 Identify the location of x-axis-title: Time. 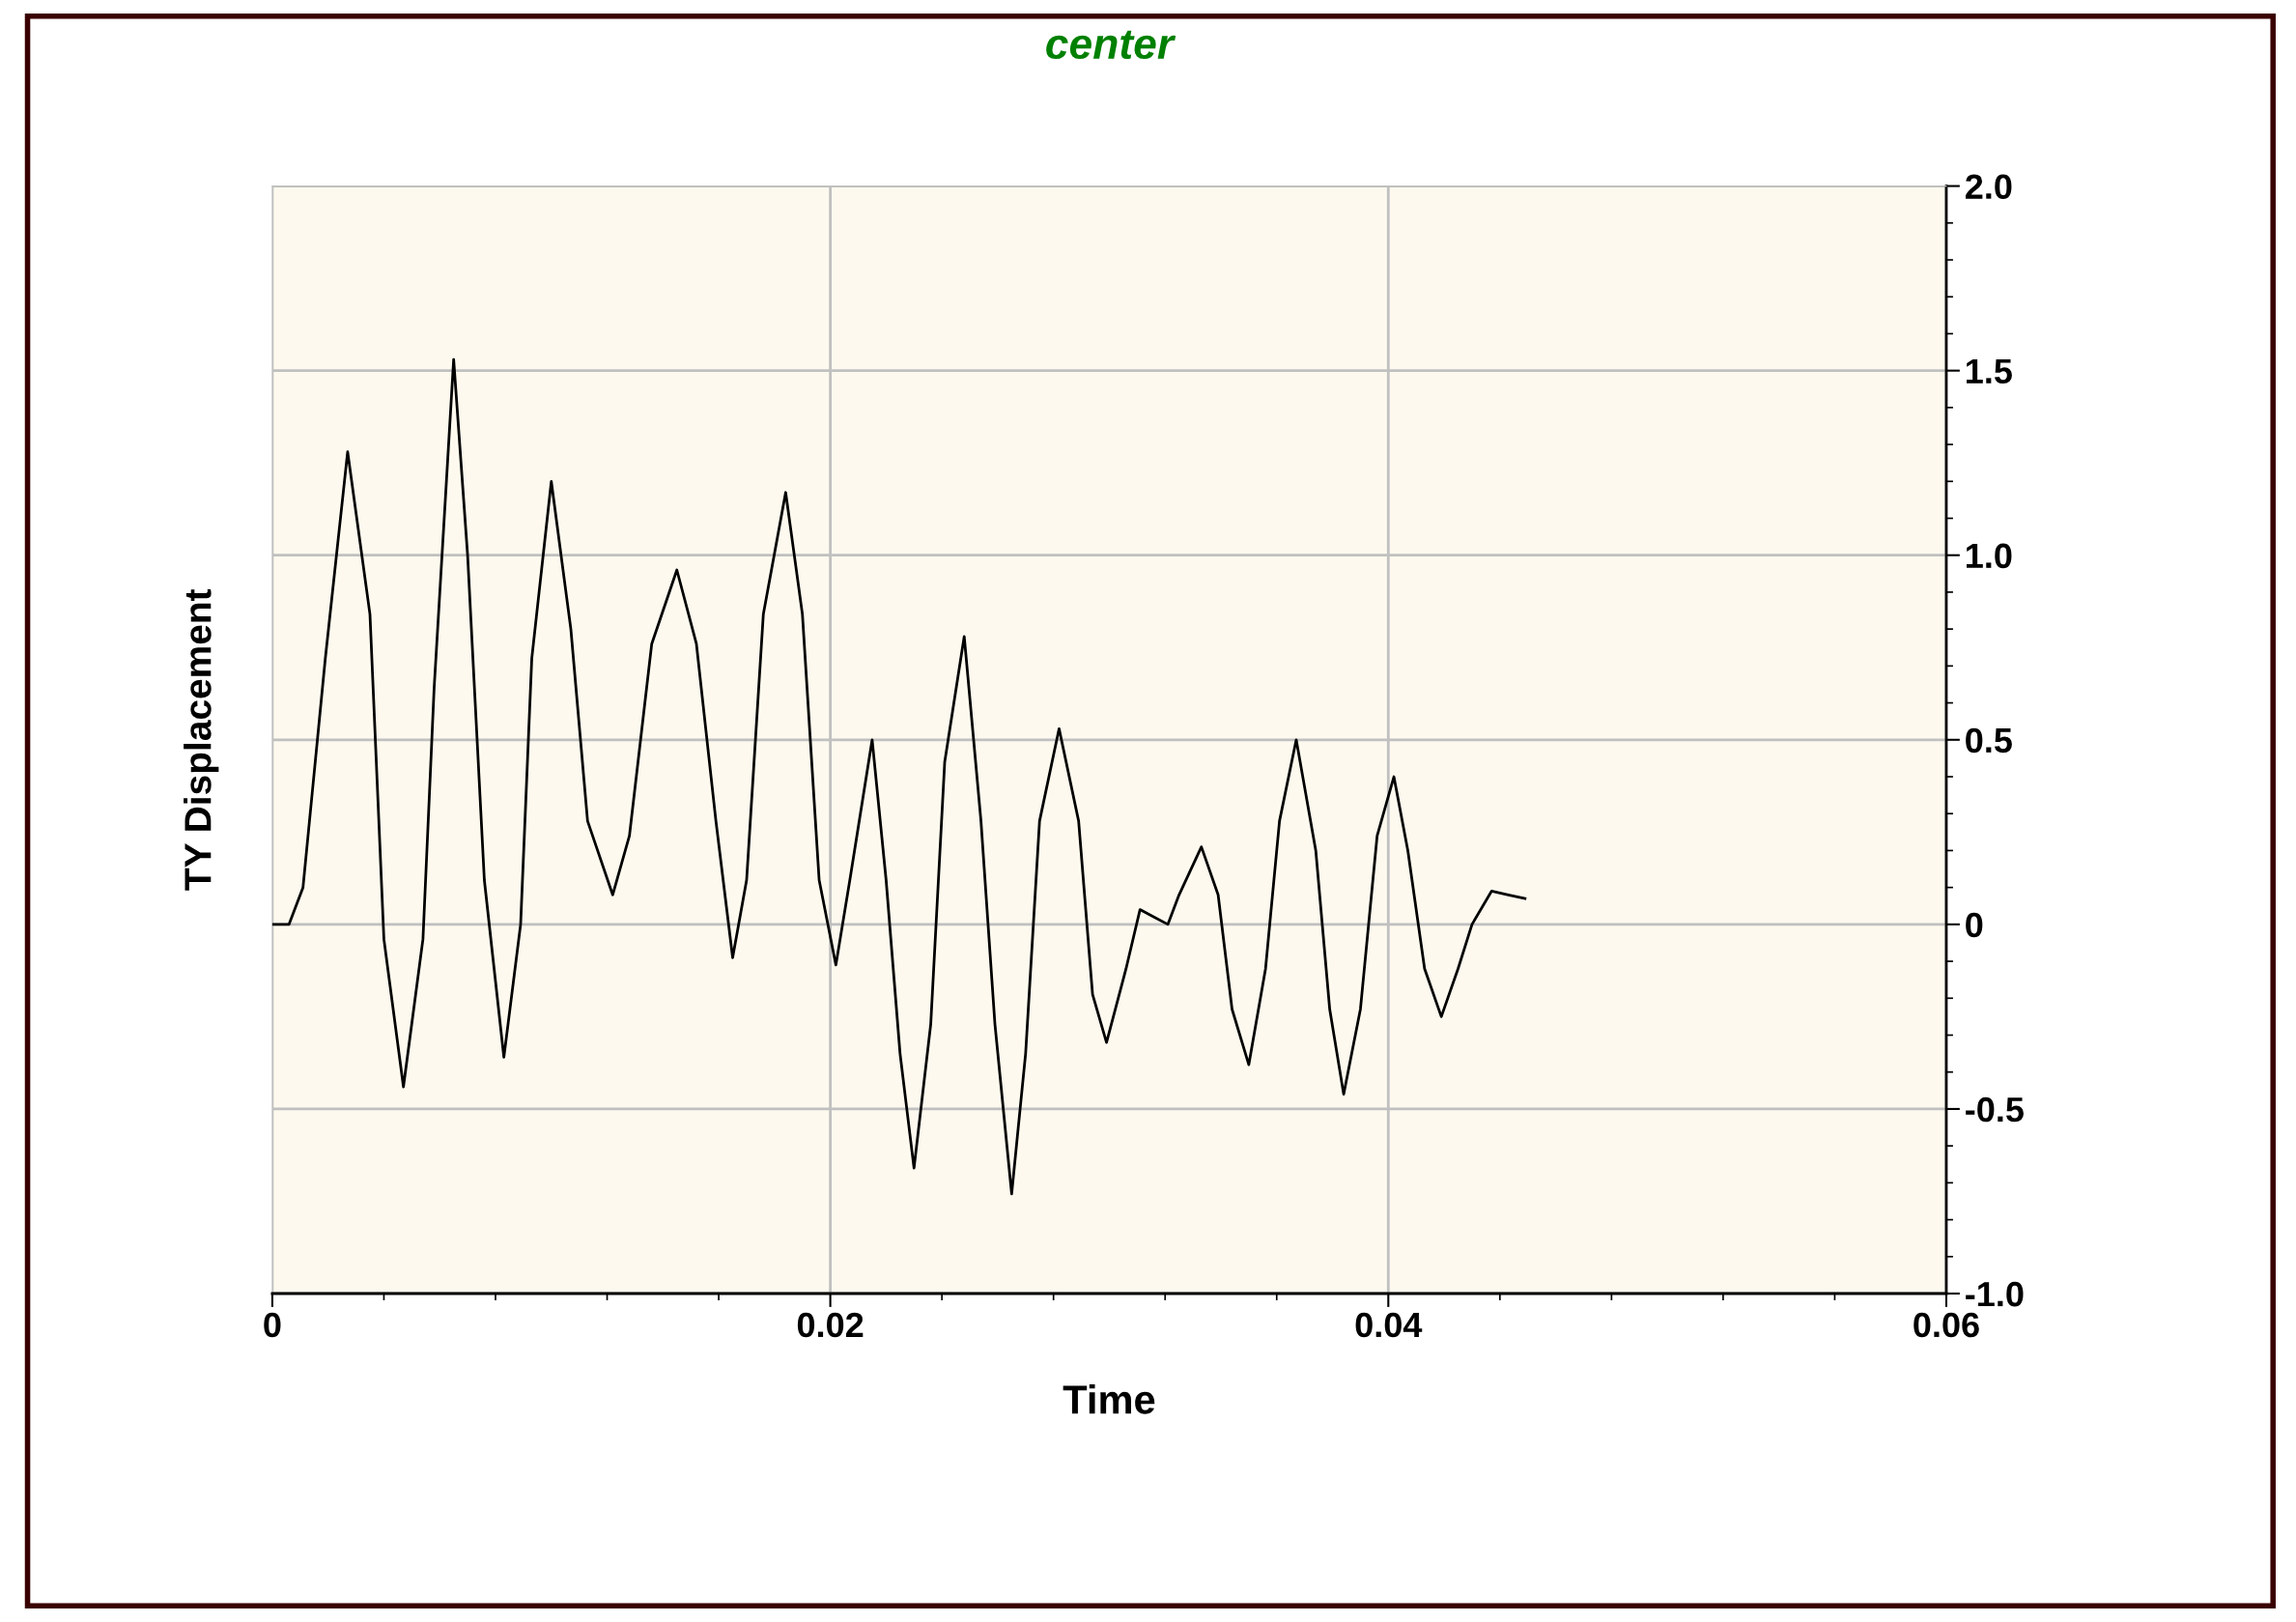
(1109, 1399).